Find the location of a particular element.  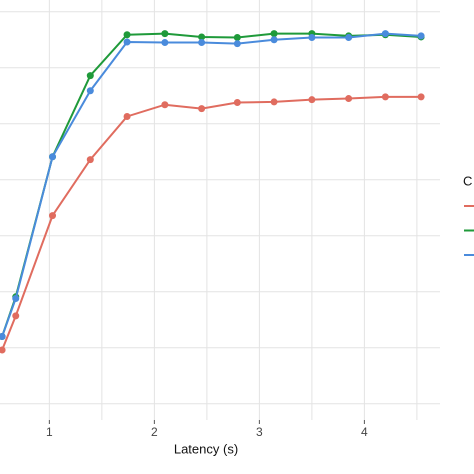

x-tick-label: 4 is located at coordinates (364, 432).